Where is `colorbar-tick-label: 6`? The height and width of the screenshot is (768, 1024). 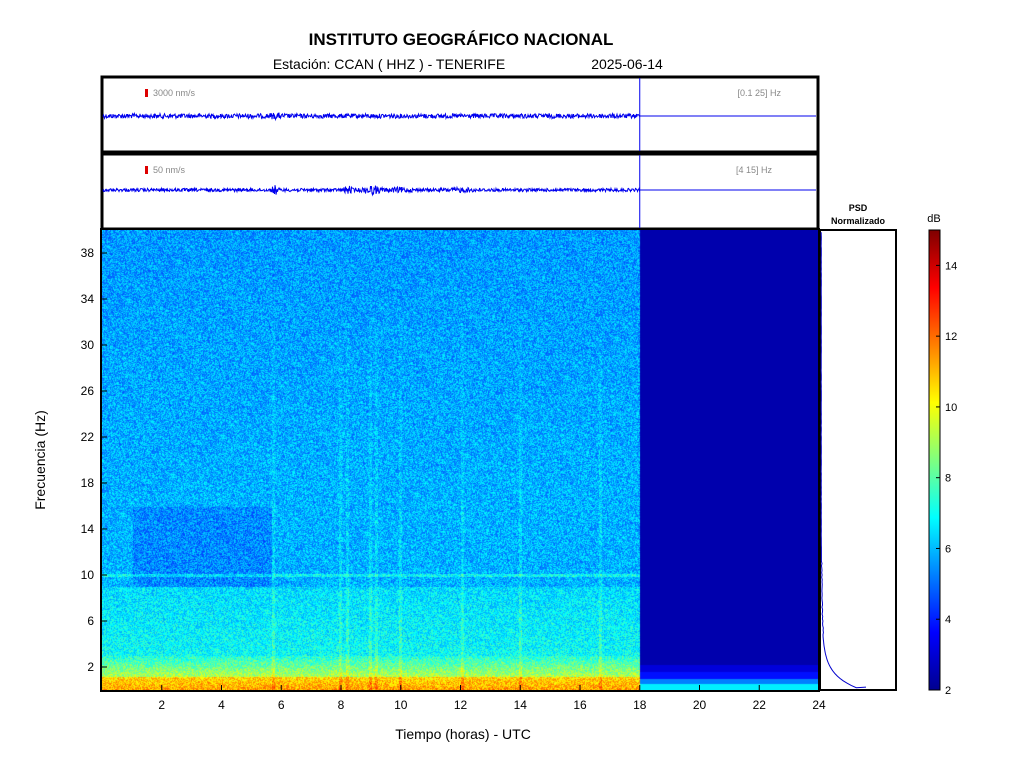 colorbar-tick-label: 6 is located at coordinates (948, 549).